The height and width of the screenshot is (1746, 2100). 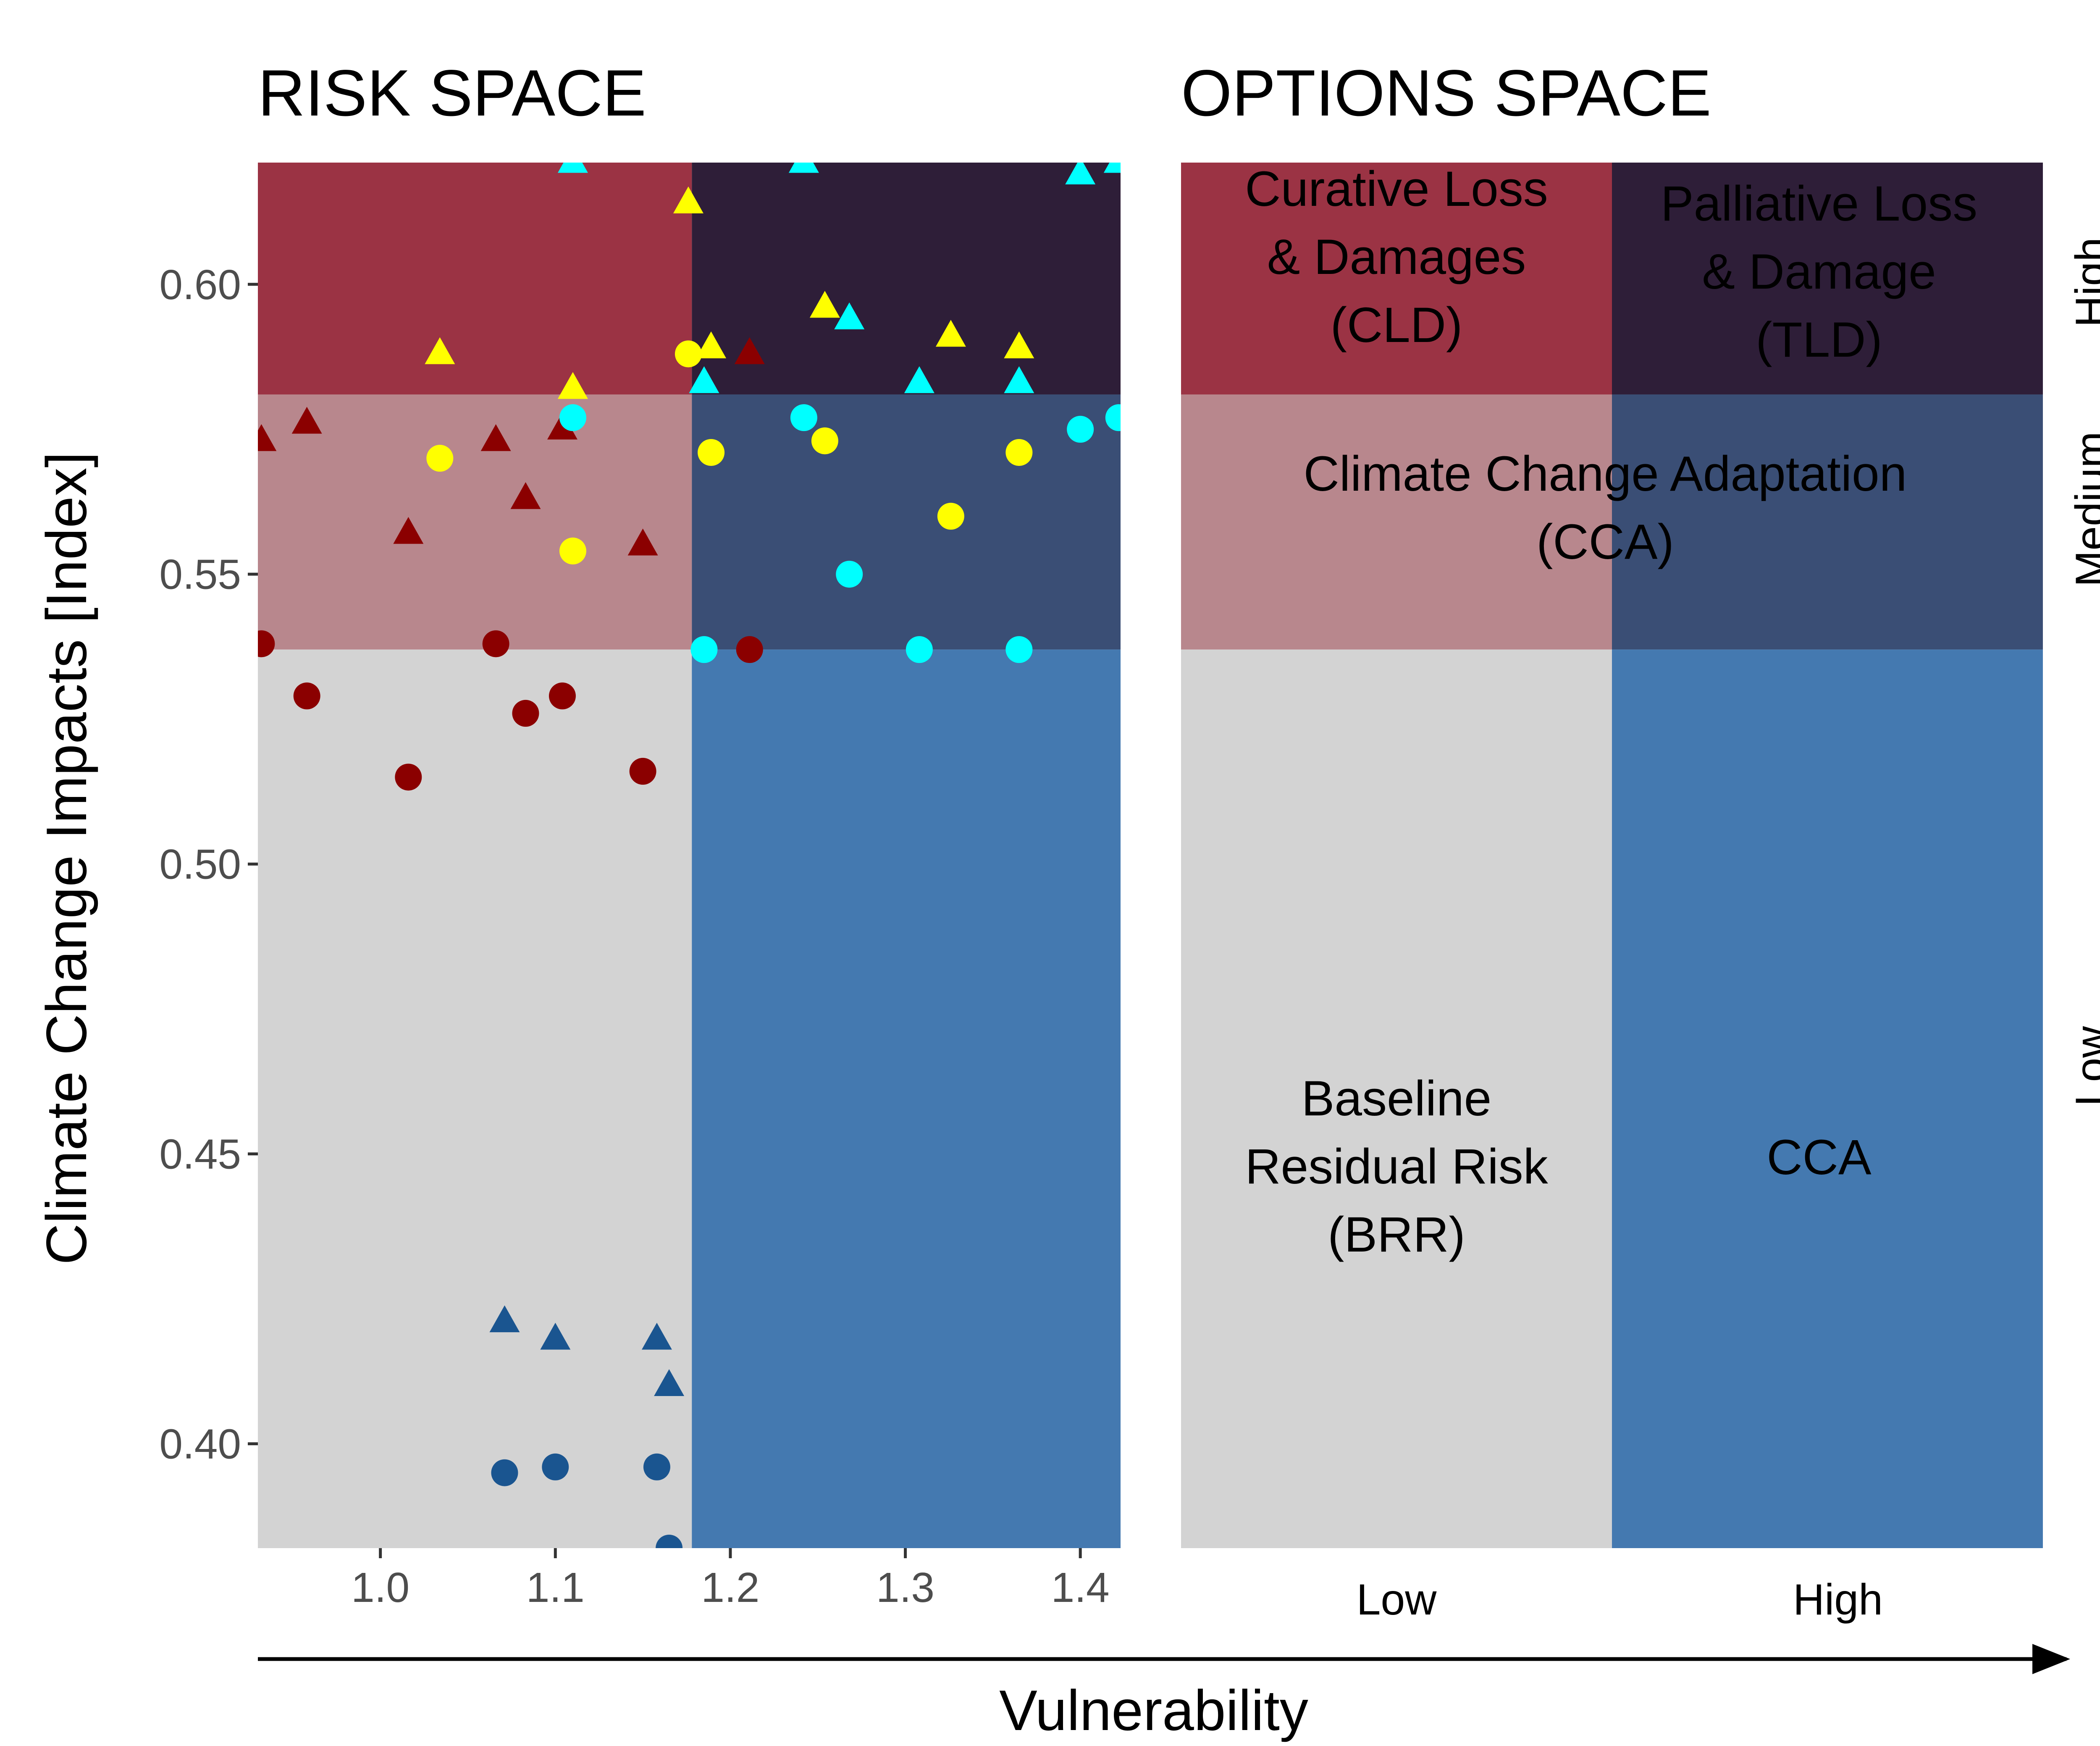 What do you see at coordinates (2083, 282) in the screenshot?
I see `options-y-label: High` at bounding box center [2083, 282].